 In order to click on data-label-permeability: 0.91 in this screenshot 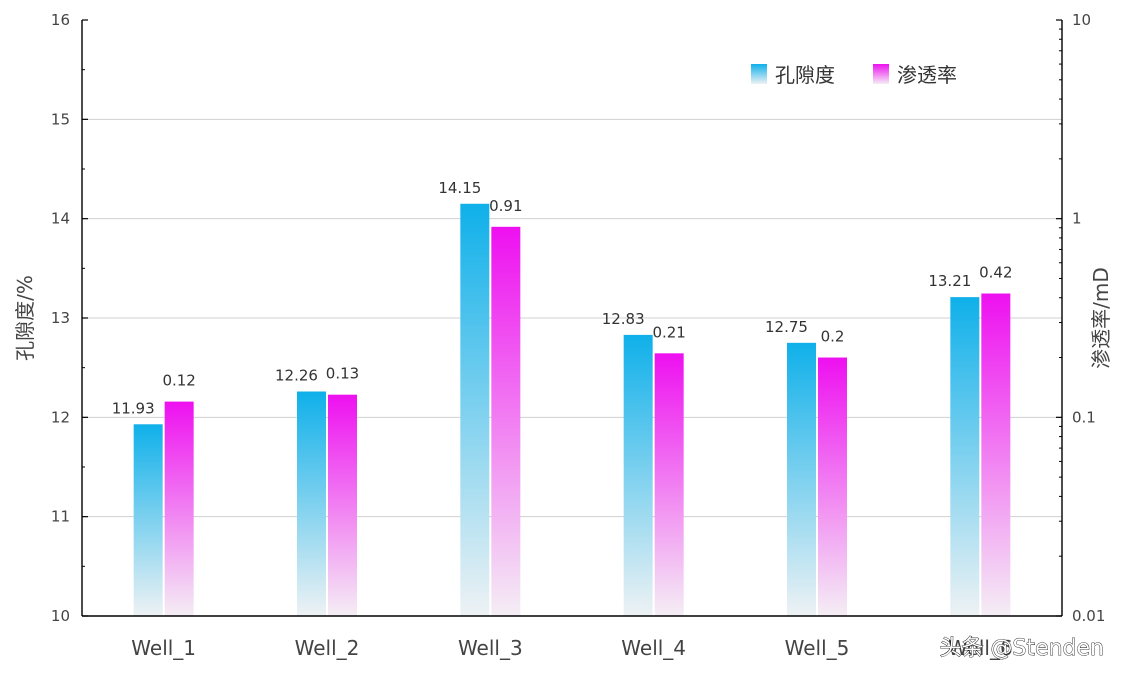, I will do `click(505, 206)`.